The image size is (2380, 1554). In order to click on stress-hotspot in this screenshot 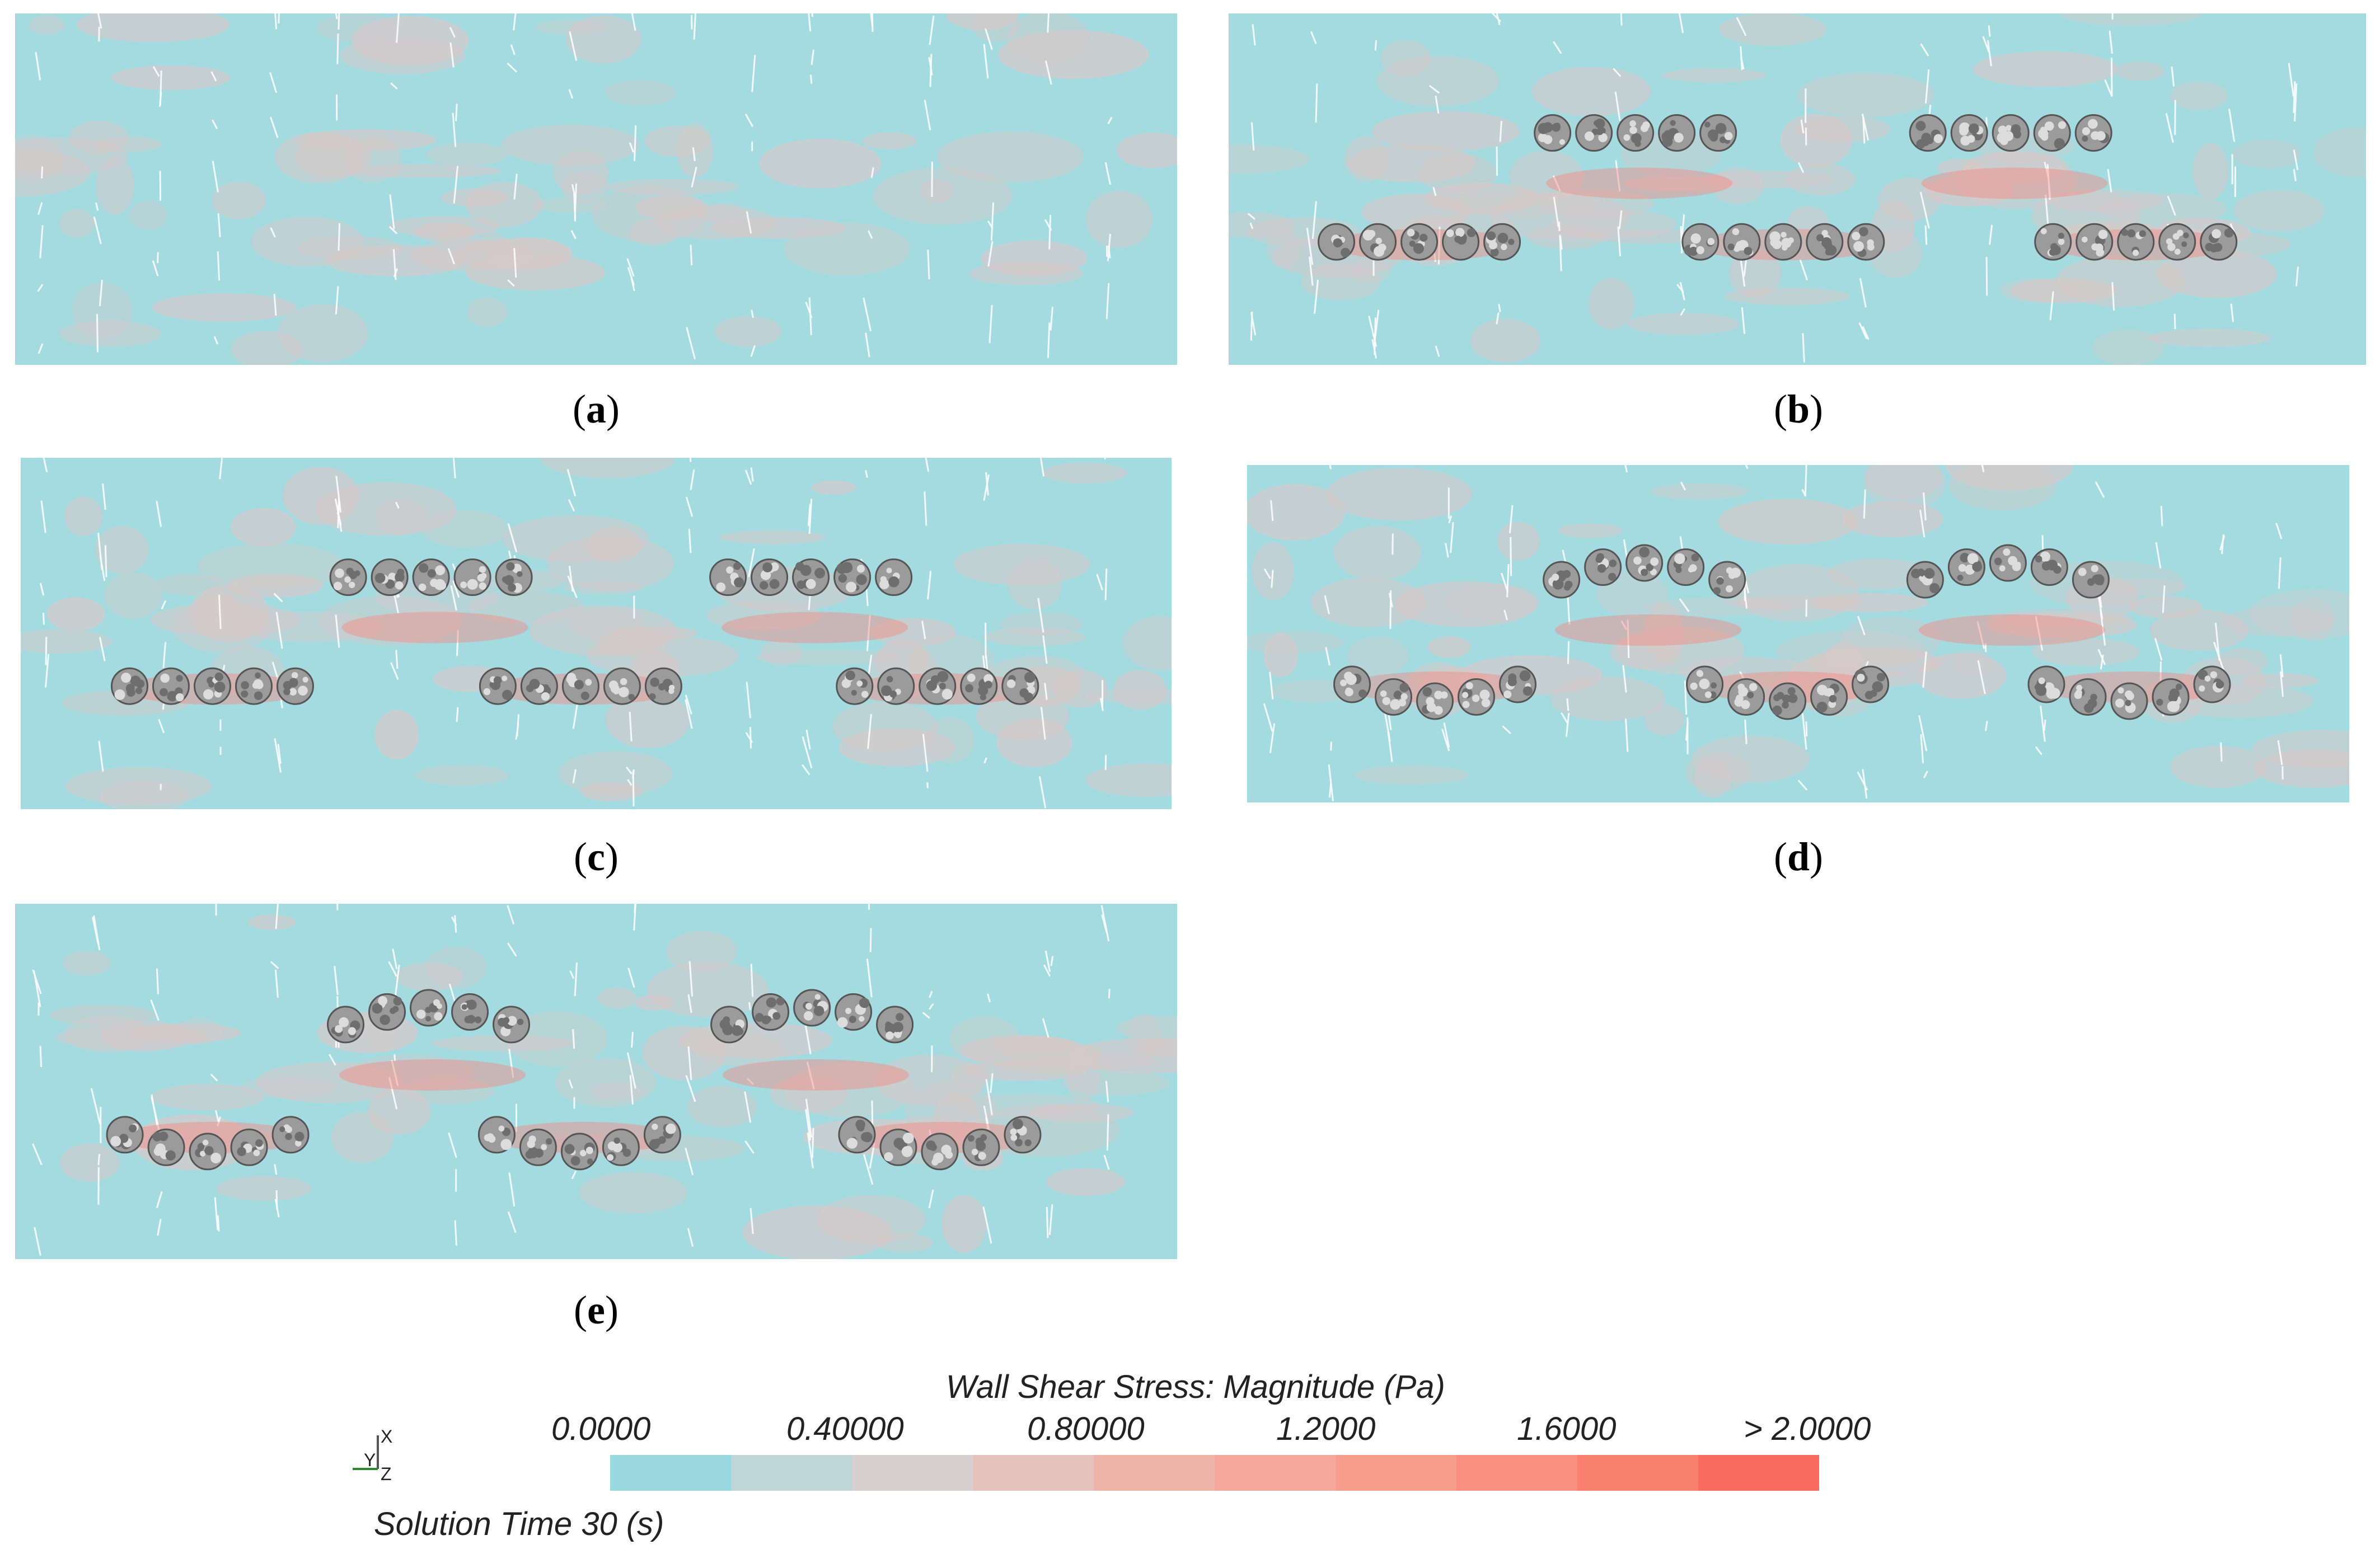, I will do `click(435, 628)`.